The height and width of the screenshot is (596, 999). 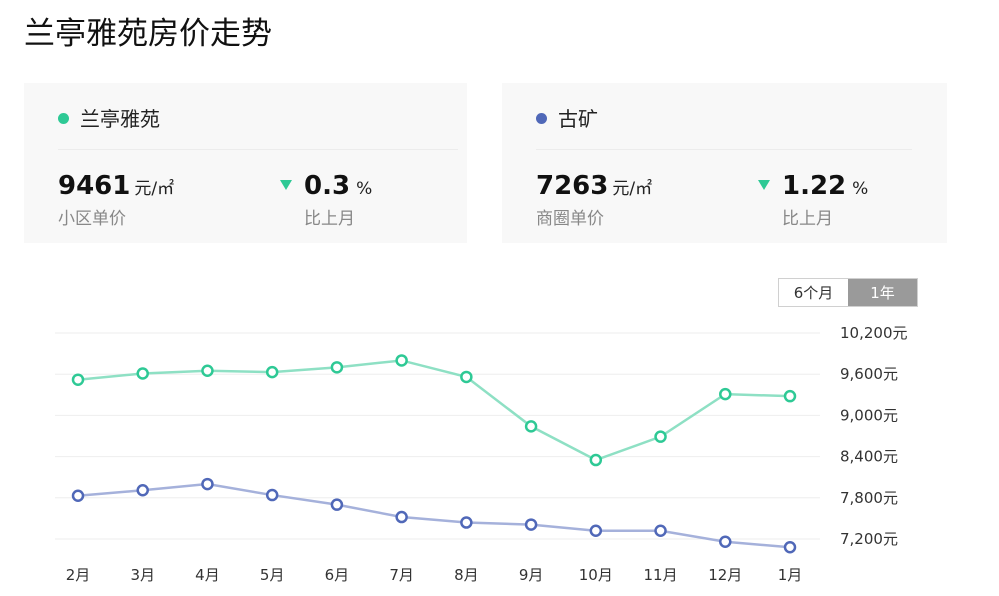 I want to click on price-number: 7263, so click(x=572, y=186).